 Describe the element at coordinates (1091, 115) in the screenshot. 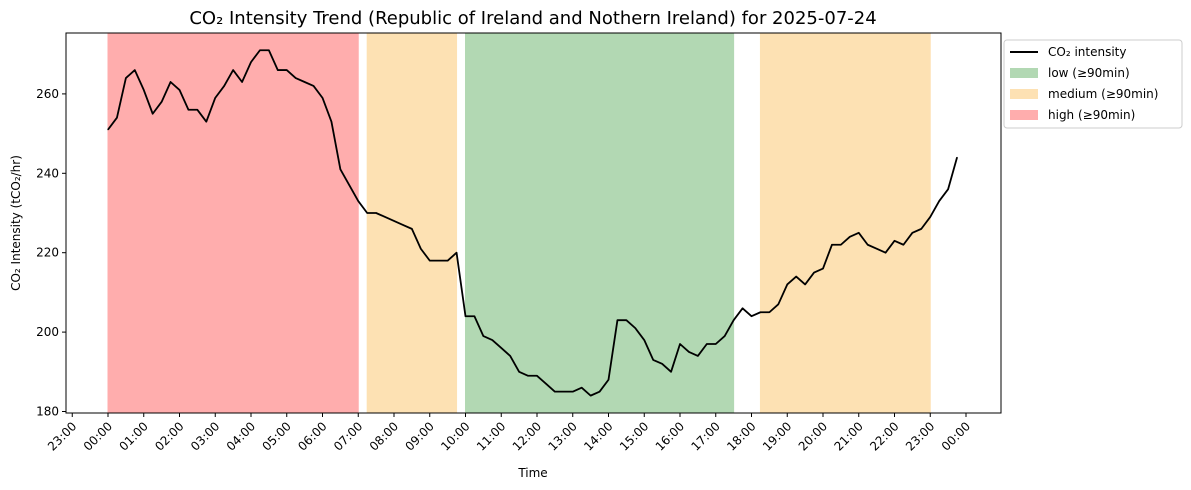

I see `legend-label: high (≥90min)` at that location.